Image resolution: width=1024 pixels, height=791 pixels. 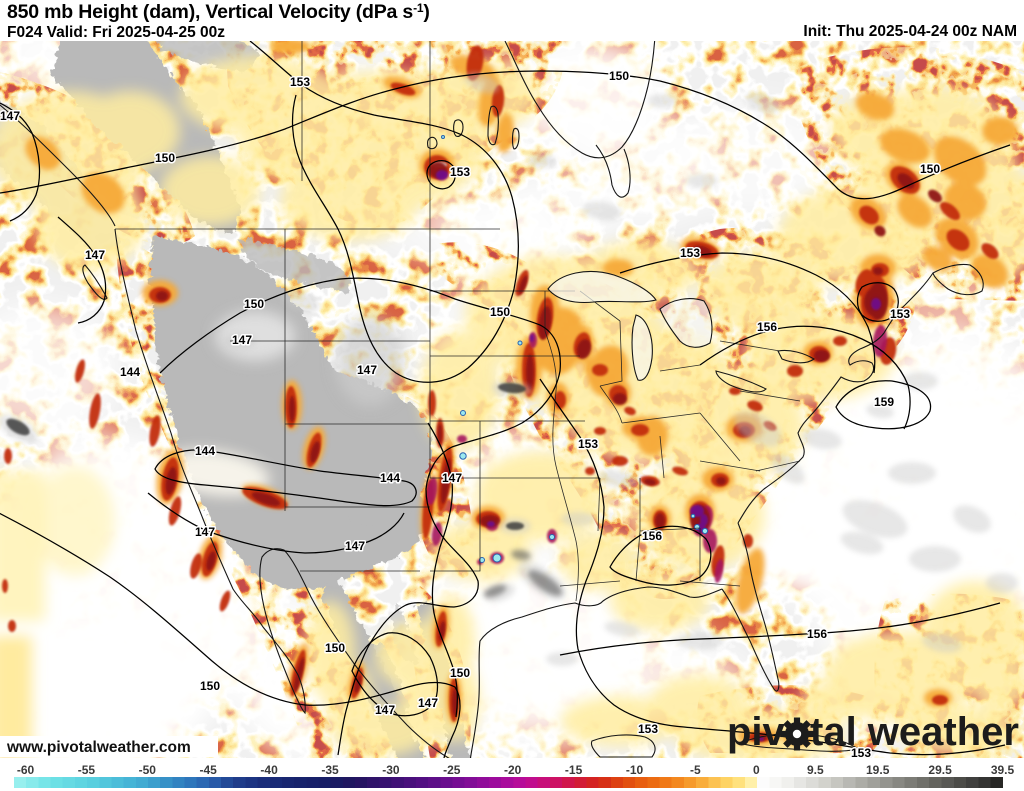 I want to click on svg-text: www.pivotalweather.com, so click(x=98, y=747).